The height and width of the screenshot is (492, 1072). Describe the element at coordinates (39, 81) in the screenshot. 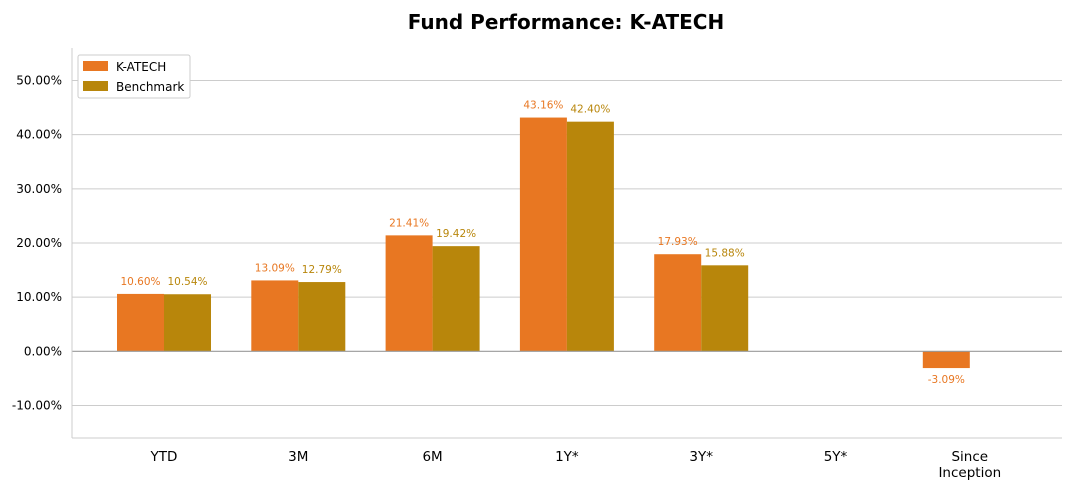

I see `y-tick-label: 50.00%` at that location.